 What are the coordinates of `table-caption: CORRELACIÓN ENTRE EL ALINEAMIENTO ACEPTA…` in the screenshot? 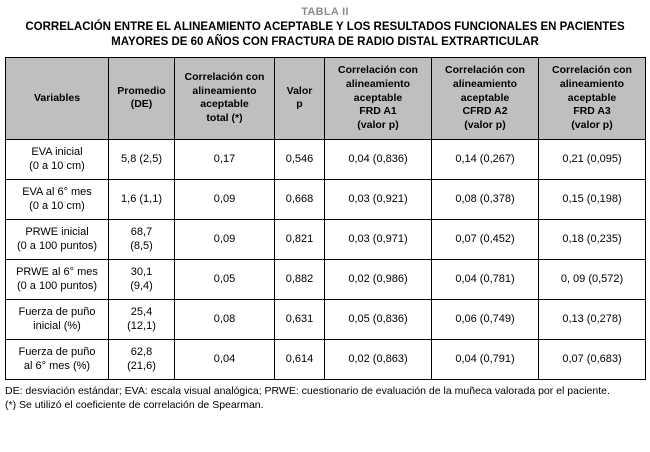 It's located at (325, 34).